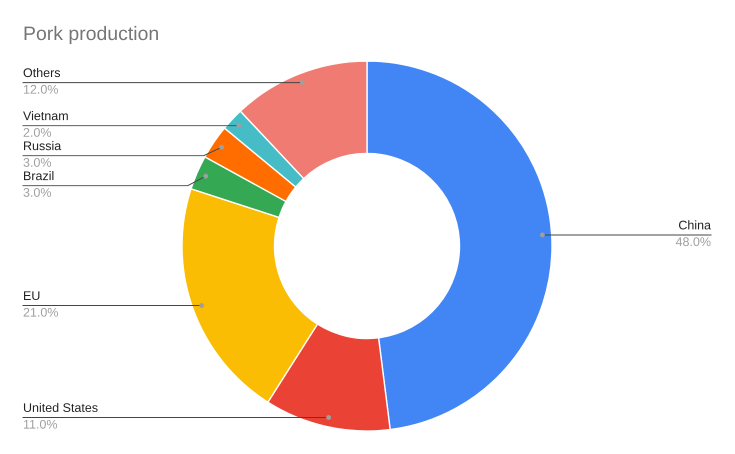 The image size is (735, 454). Describe the element at coordinates (45, 115) in the screenshot. I see `slice-label: Vietnam` at that location.